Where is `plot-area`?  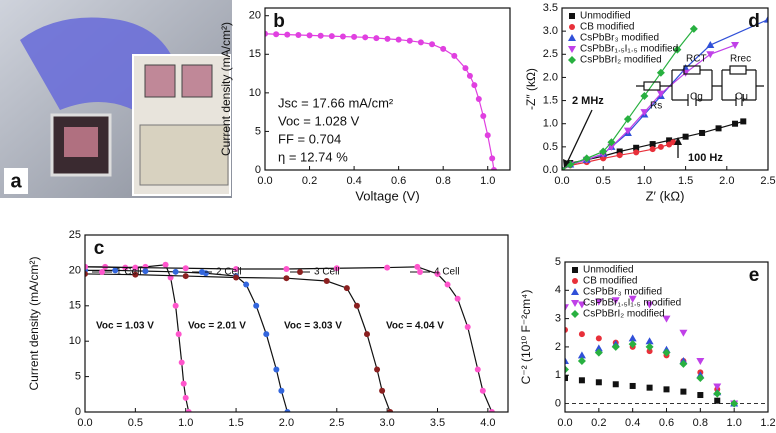
plot-area is located at coordinates (652, 351).